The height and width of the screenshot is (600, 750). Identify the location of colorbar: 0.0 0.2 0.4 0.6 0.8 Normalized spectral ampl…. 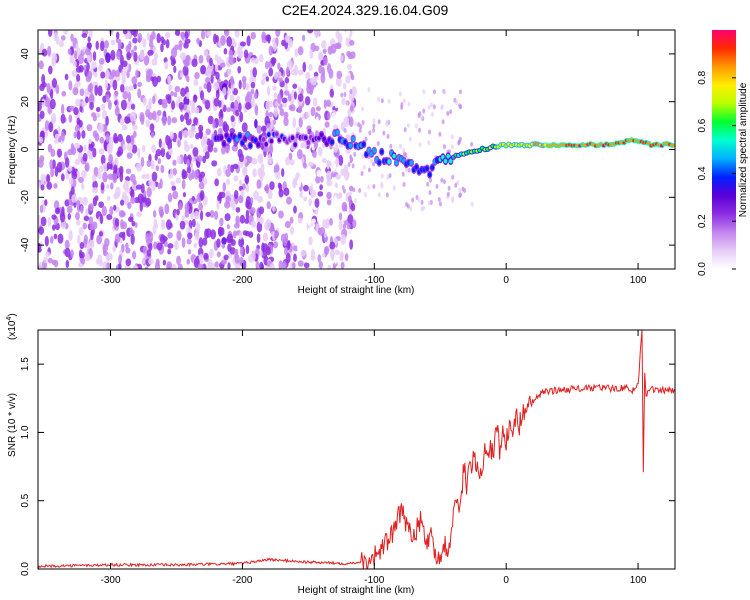
(723, 153).